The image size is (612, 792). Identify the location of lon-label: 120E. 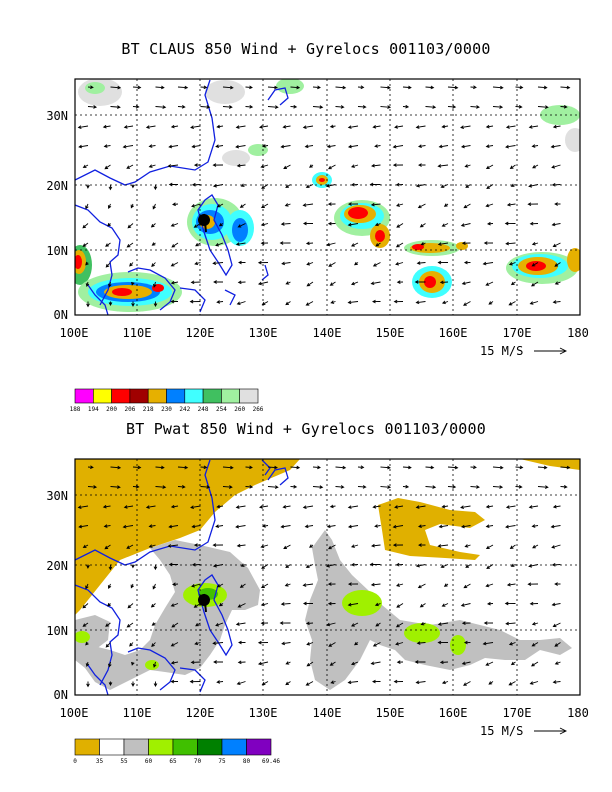
(200, 333).